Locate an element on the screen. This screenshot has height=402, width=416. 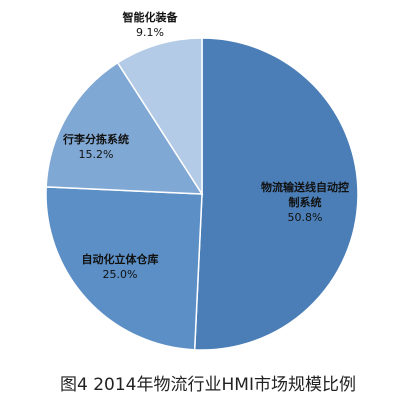
category-label: 行李分拣系统 is located at coordinates (96, 139).